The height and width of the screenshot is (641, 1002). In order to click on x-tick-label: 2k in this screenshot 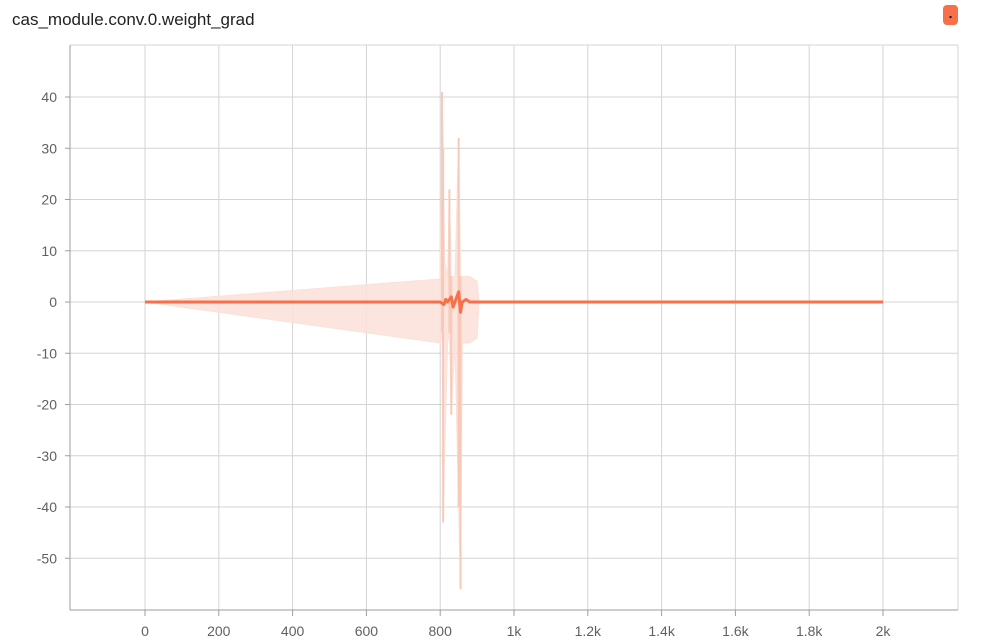, I will do `click(884, 631)`.